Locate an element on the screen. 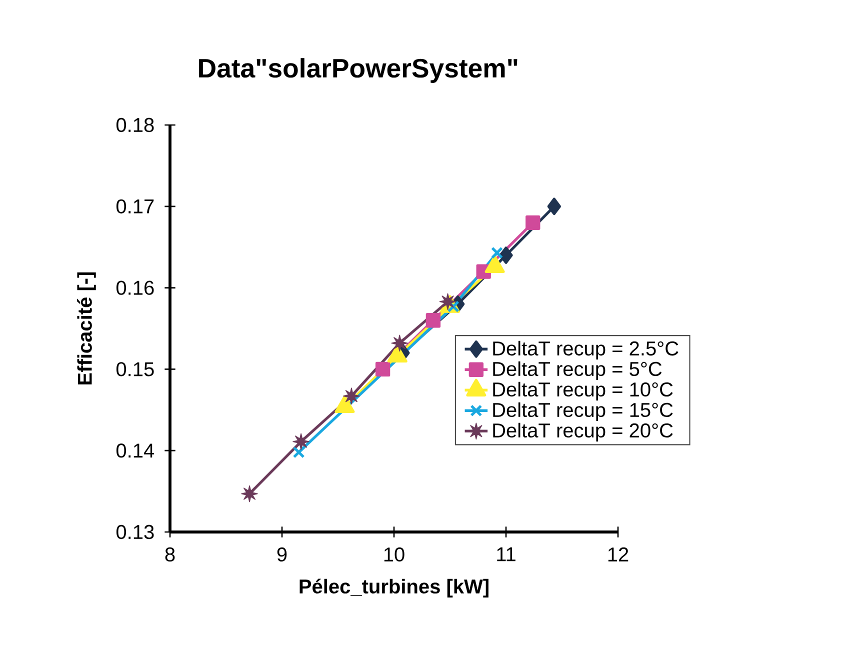 The width and height of the screenshot is (843, 665). x-tick-label: 8 is located at coordinates (170, 554).